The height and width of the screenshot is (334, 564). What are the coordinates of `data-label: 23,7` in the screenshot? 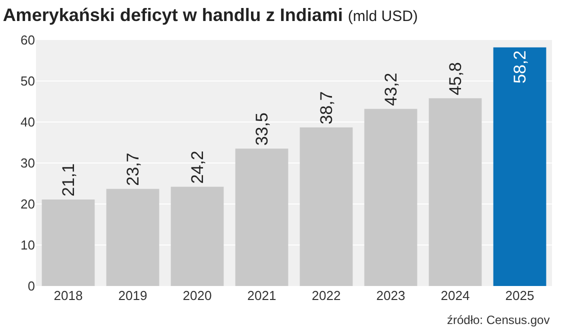 It's located at (132, 169).